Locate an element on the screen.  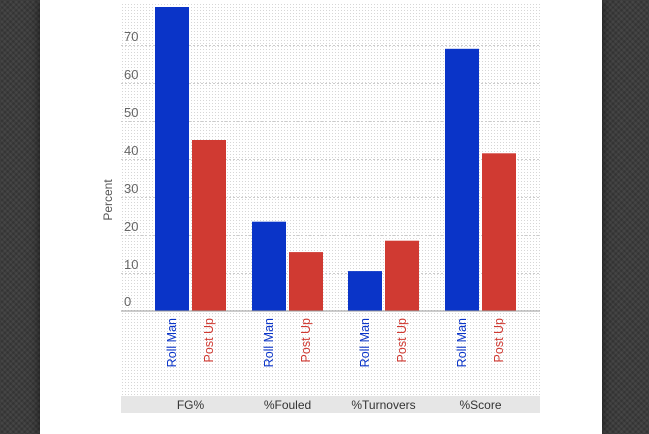
y-tick-label-50: 50 is located at coordinates (131, 112).